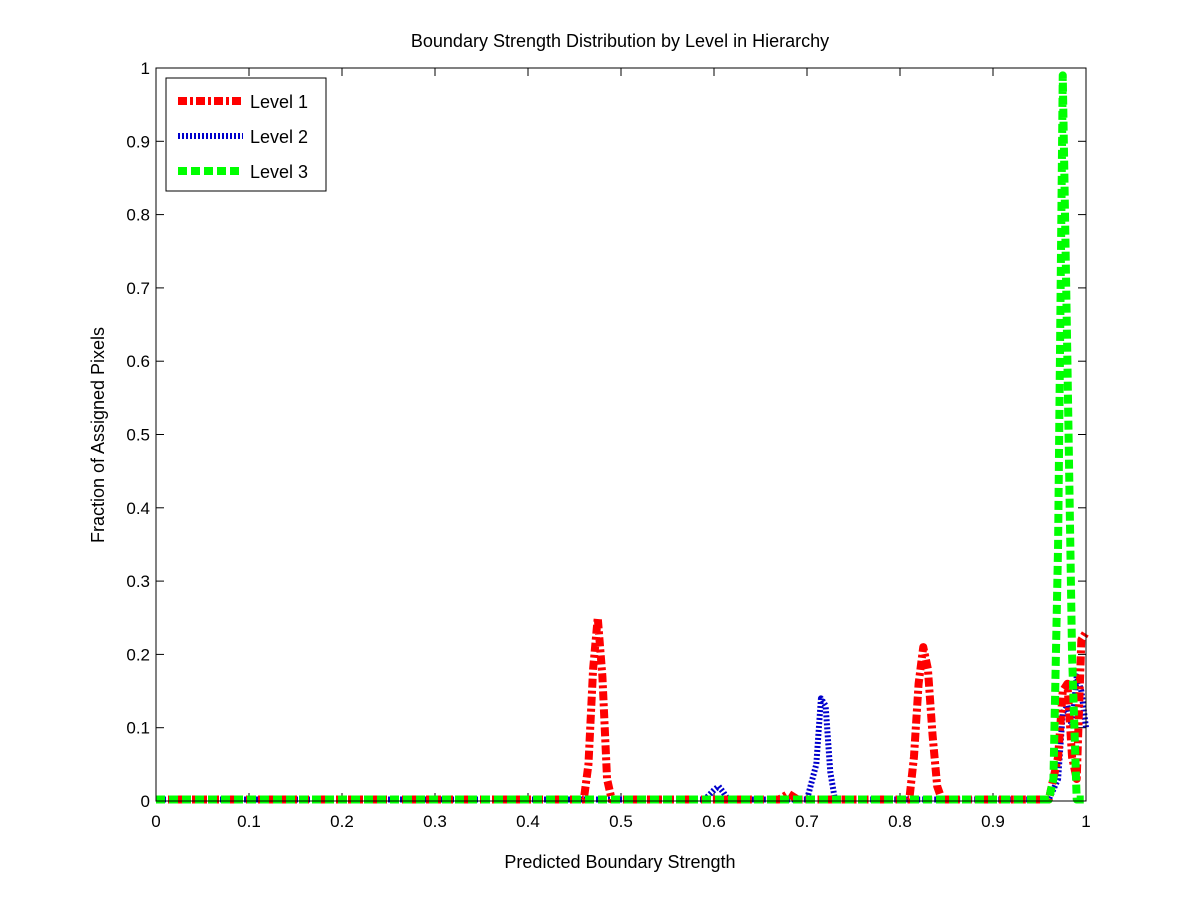 This screenshot has height=900, width=1200. What do you see at coordinates (138, 361) in the screenshot?
I see `y-tick-label: 0.6` at bounding box center [138, 361].